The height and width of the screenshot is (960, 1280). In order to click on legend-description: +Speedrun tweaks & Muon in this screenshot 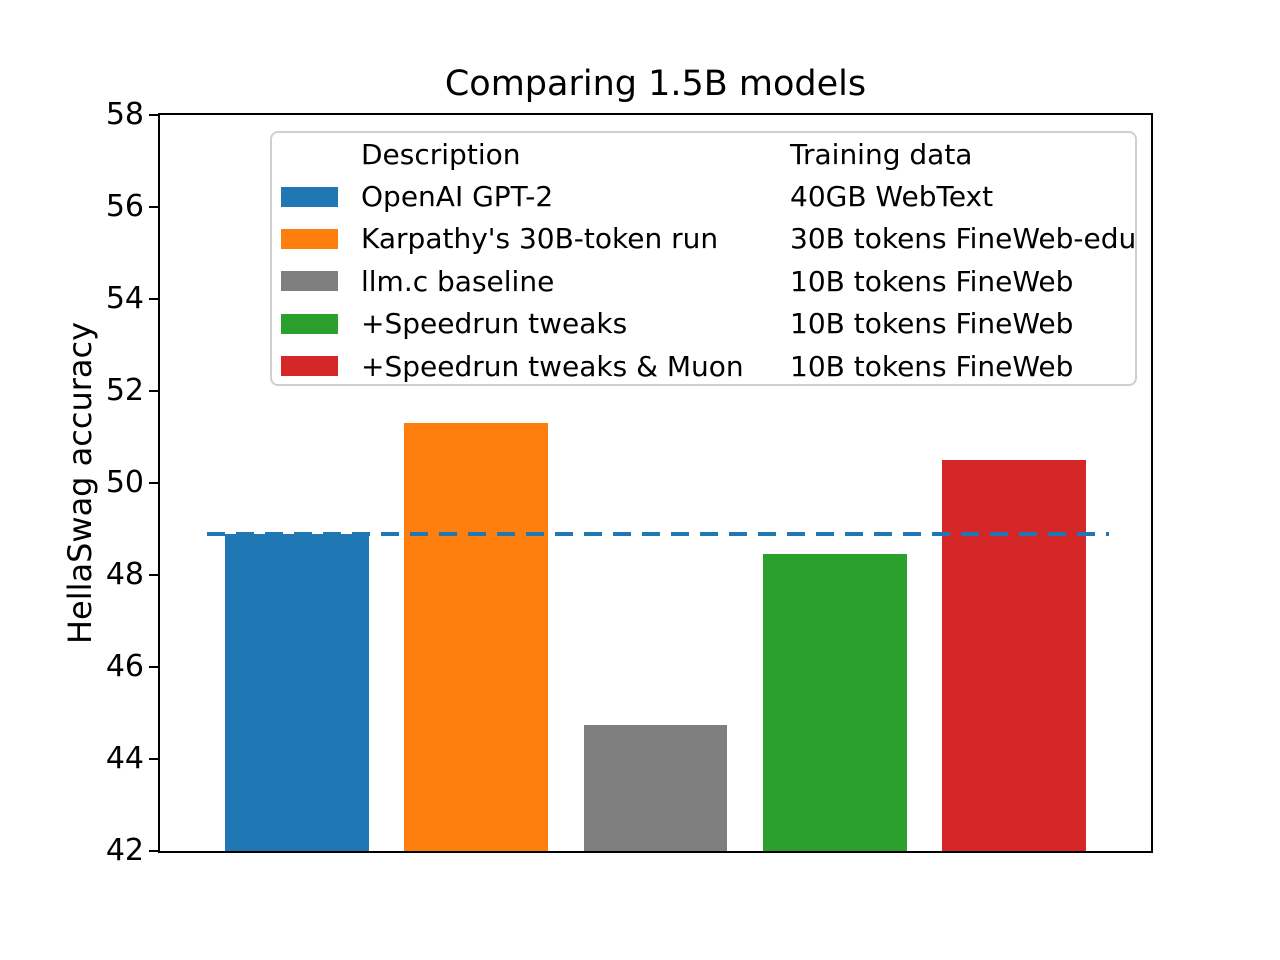, I will do `click(552, 366)`.